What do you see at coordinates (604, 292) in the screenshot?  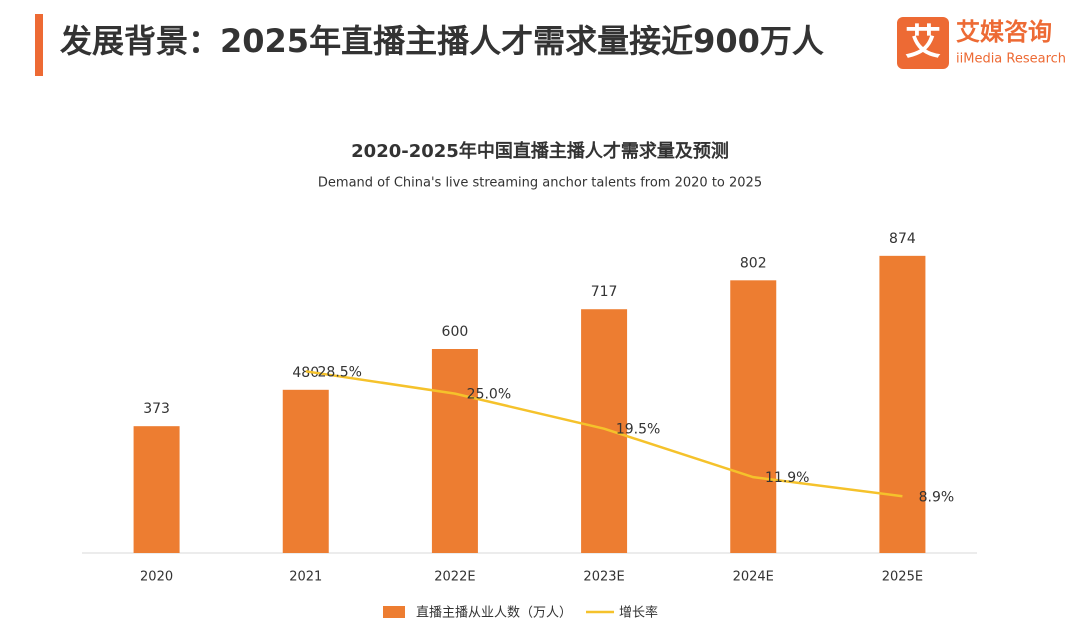 I see `bar-value-label: 717` at bounding box center [604, 292].